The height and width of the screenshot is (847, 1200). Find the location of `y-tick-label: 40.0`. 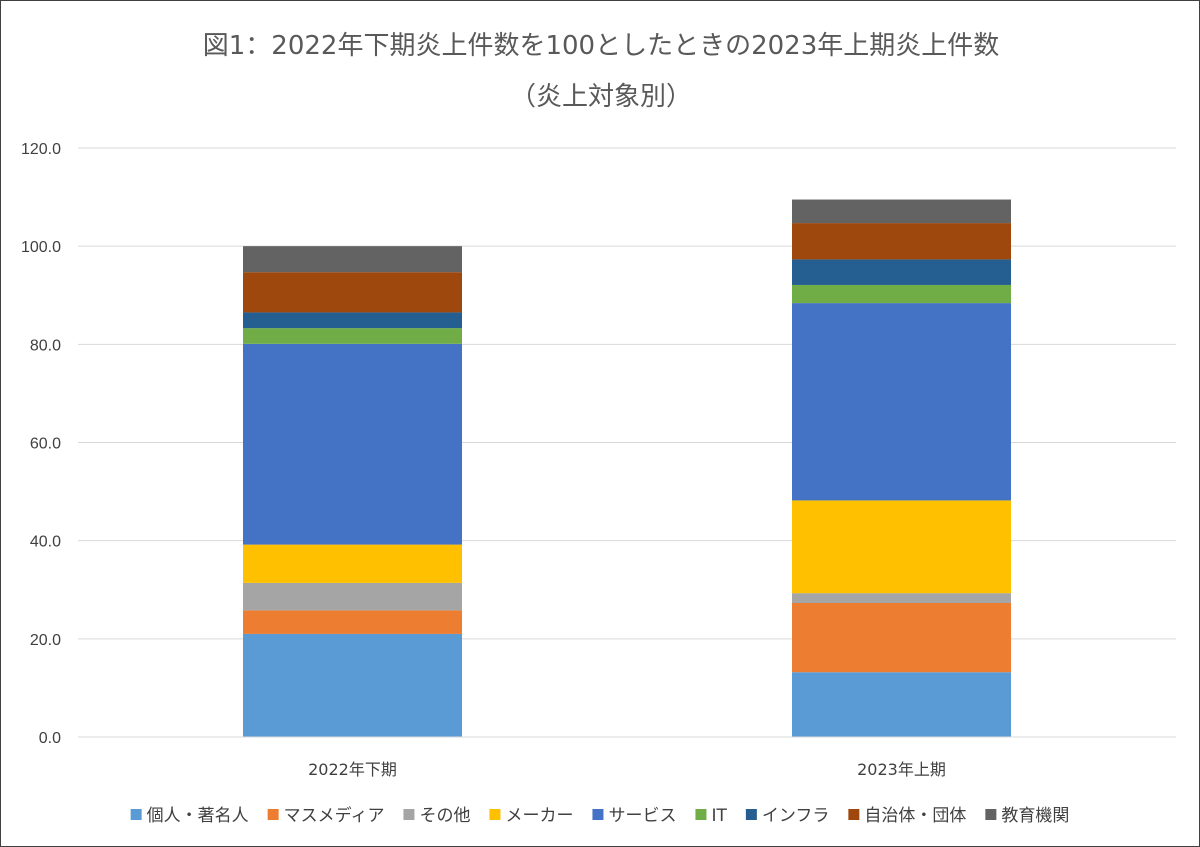

y-tick-label: 40.0 is located at coordinates (45, 542).